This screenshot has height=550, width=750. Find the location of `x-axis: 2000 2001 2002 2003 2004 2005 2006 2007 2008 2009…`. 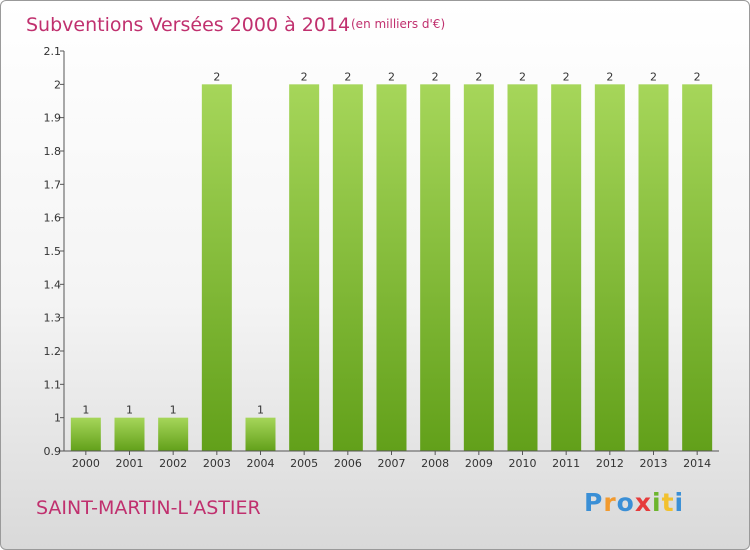

x-axis: 2000 2001 2002 2003 2004 2005 2006 2007 2008 2009… is located at coordinates (391, 460).